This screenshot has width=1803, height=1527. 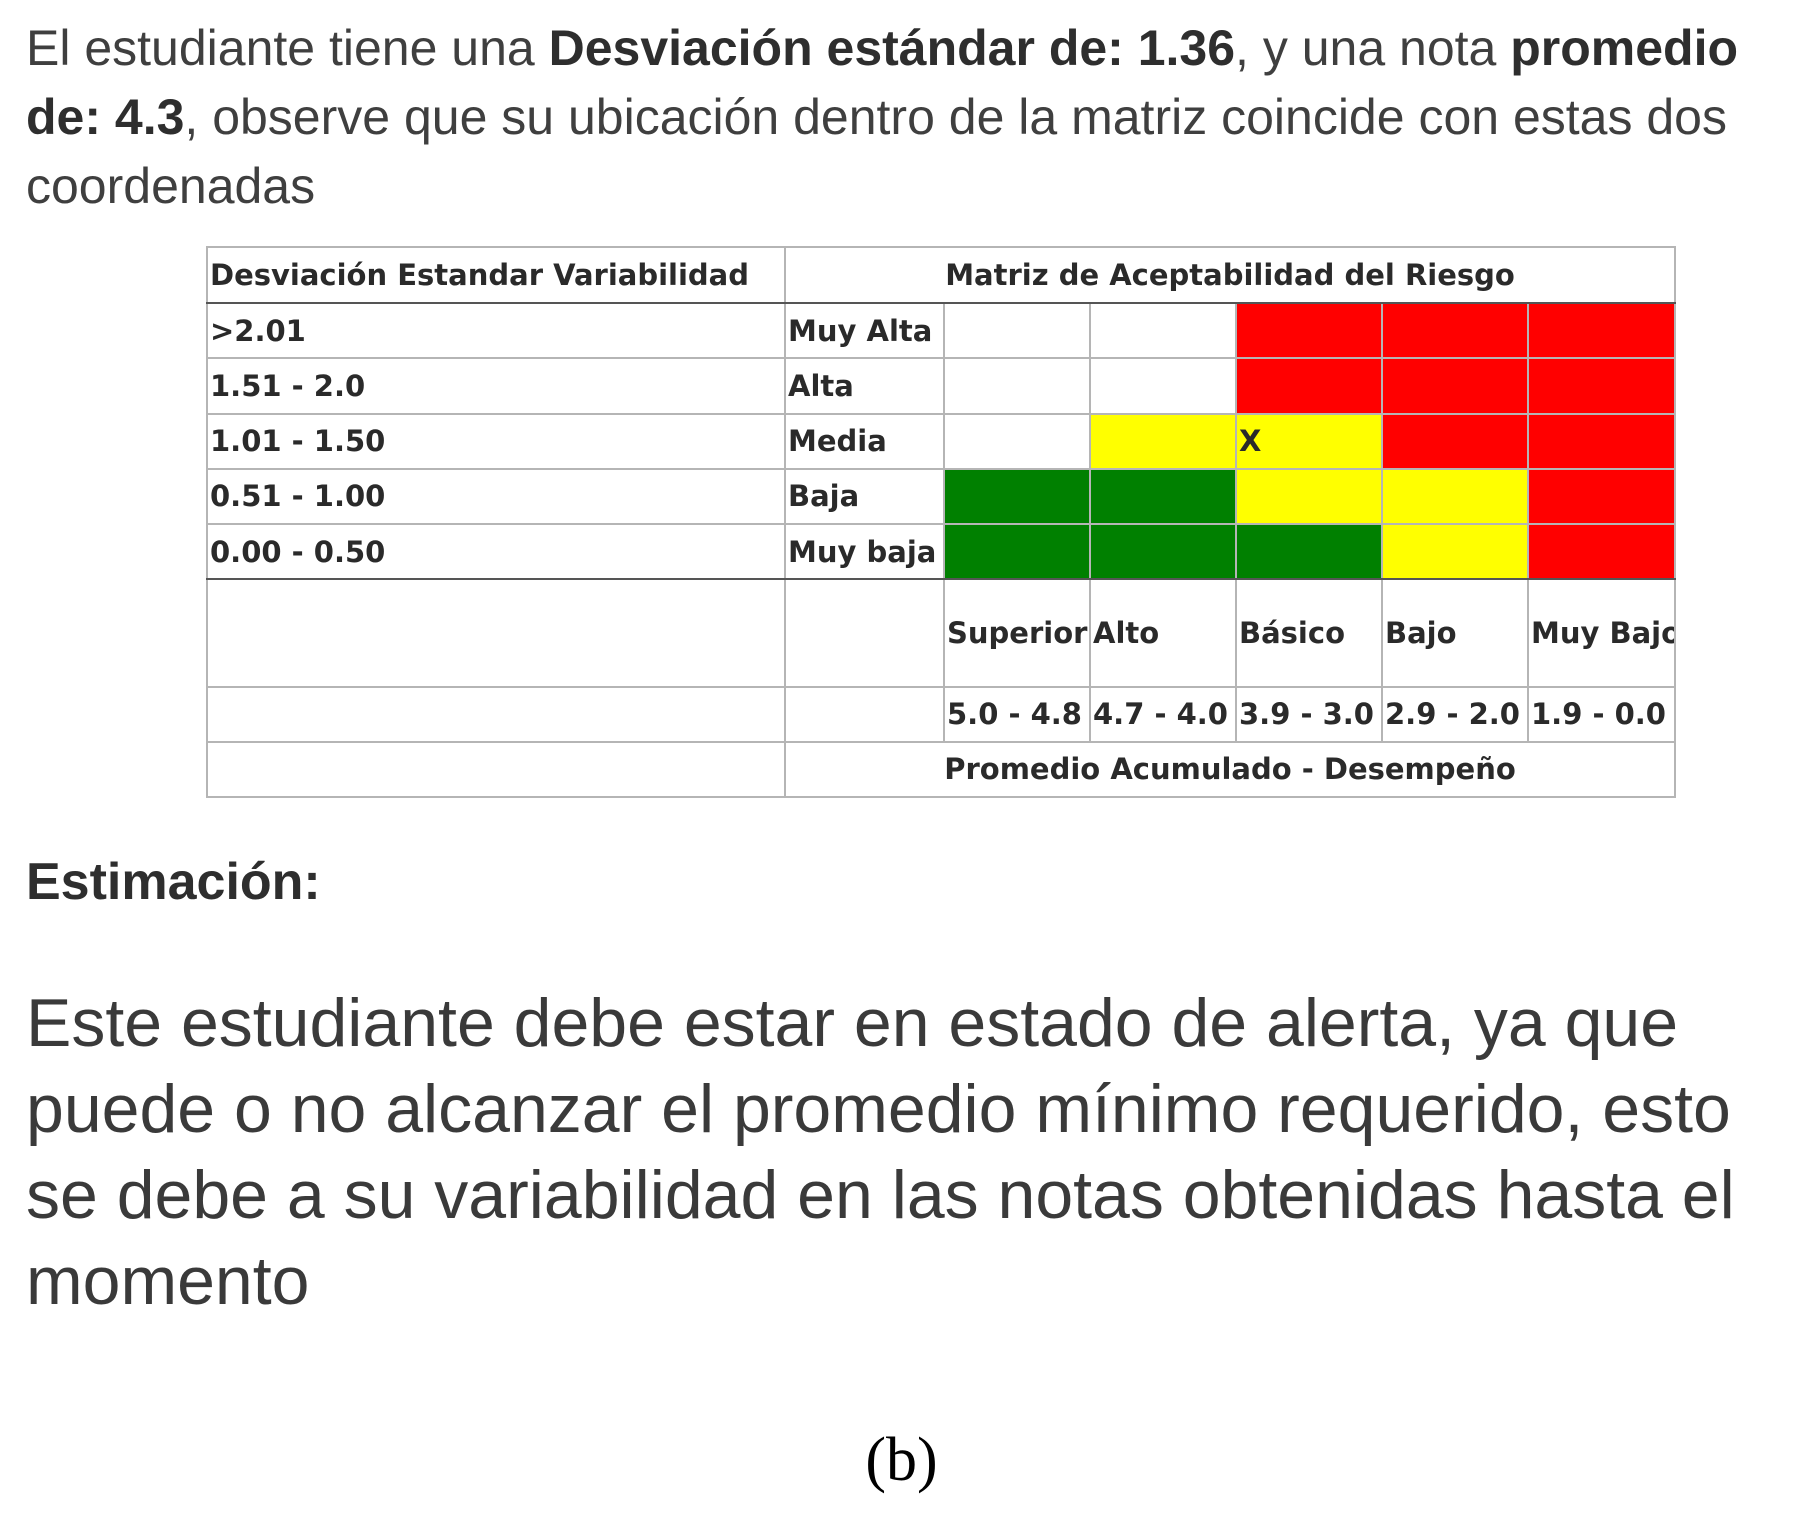 What do you see at coordinates (864, 386) in the screenshot?
I see `variability-level: Alta` at bounding box center [864, 386].